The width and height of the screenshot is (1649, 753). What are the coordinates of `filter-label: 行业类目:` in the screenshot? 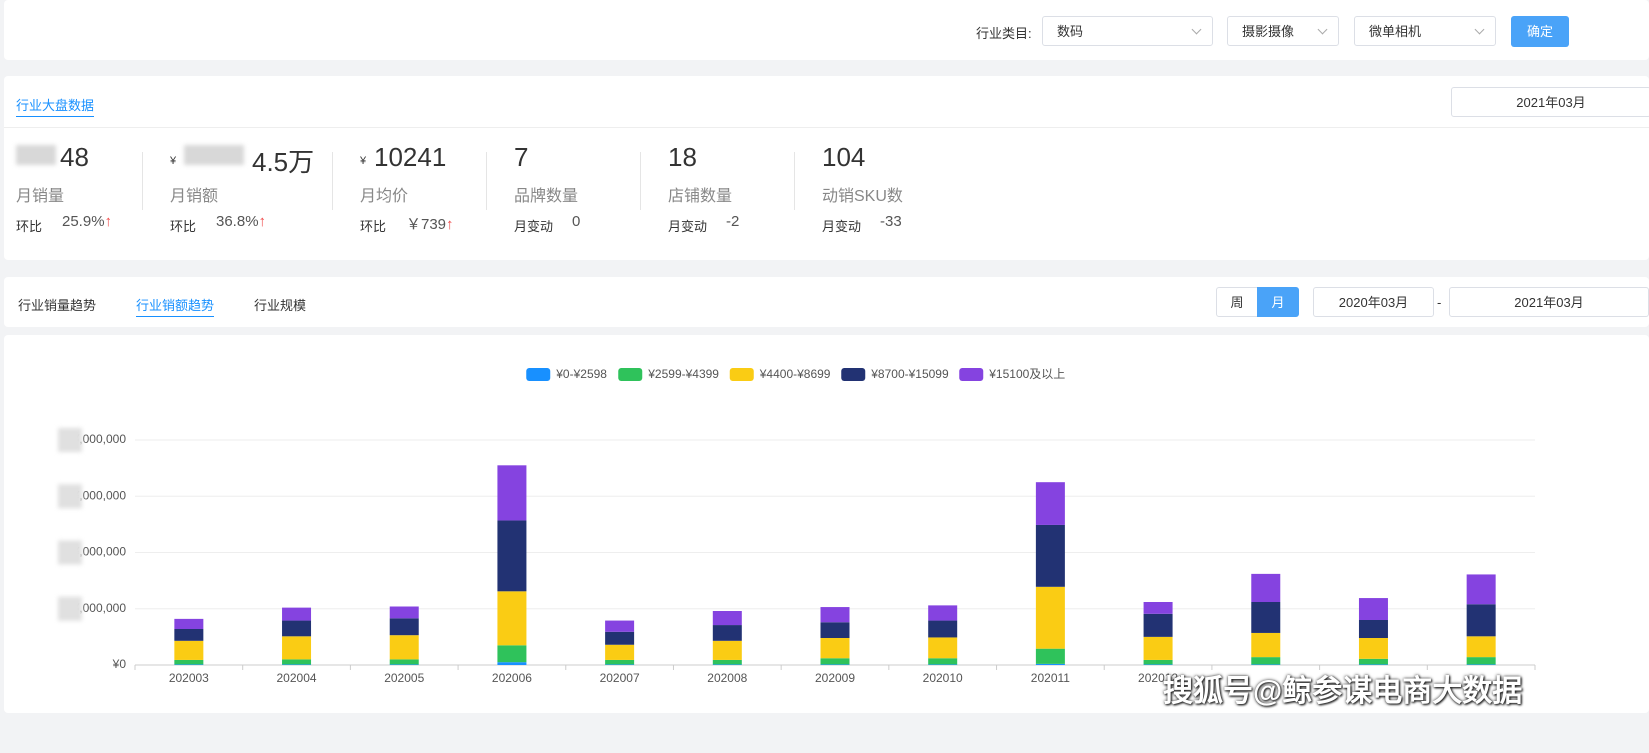 It's located at (1004, 33).